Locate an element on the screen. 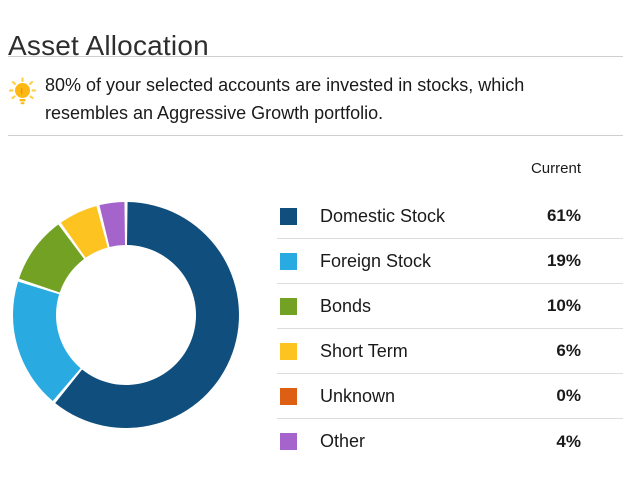 Image resolution: width=640 pixels, height=484 pixels. donut-slice-foreign-stock is located at coordinates (46, 341).